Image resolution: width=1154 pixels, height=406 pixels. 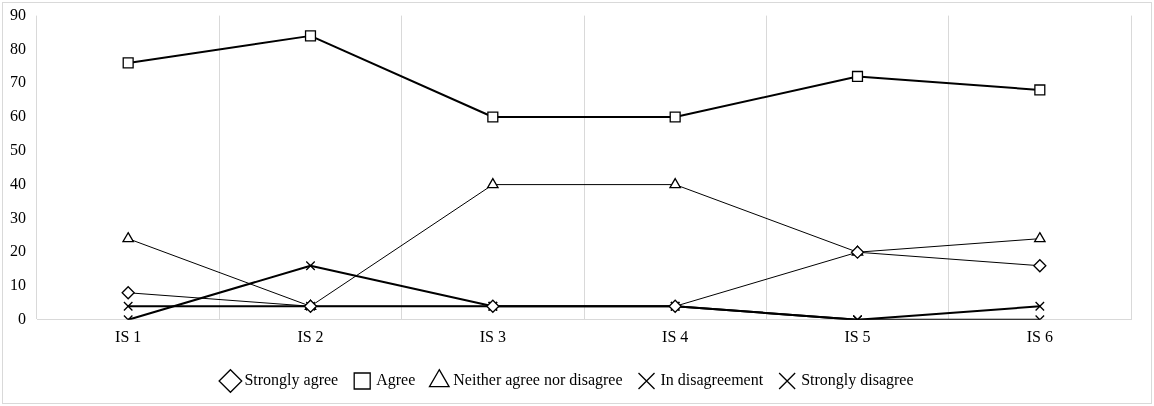 I want to click on y-tick-label: 10, so click(x=18, y=285).